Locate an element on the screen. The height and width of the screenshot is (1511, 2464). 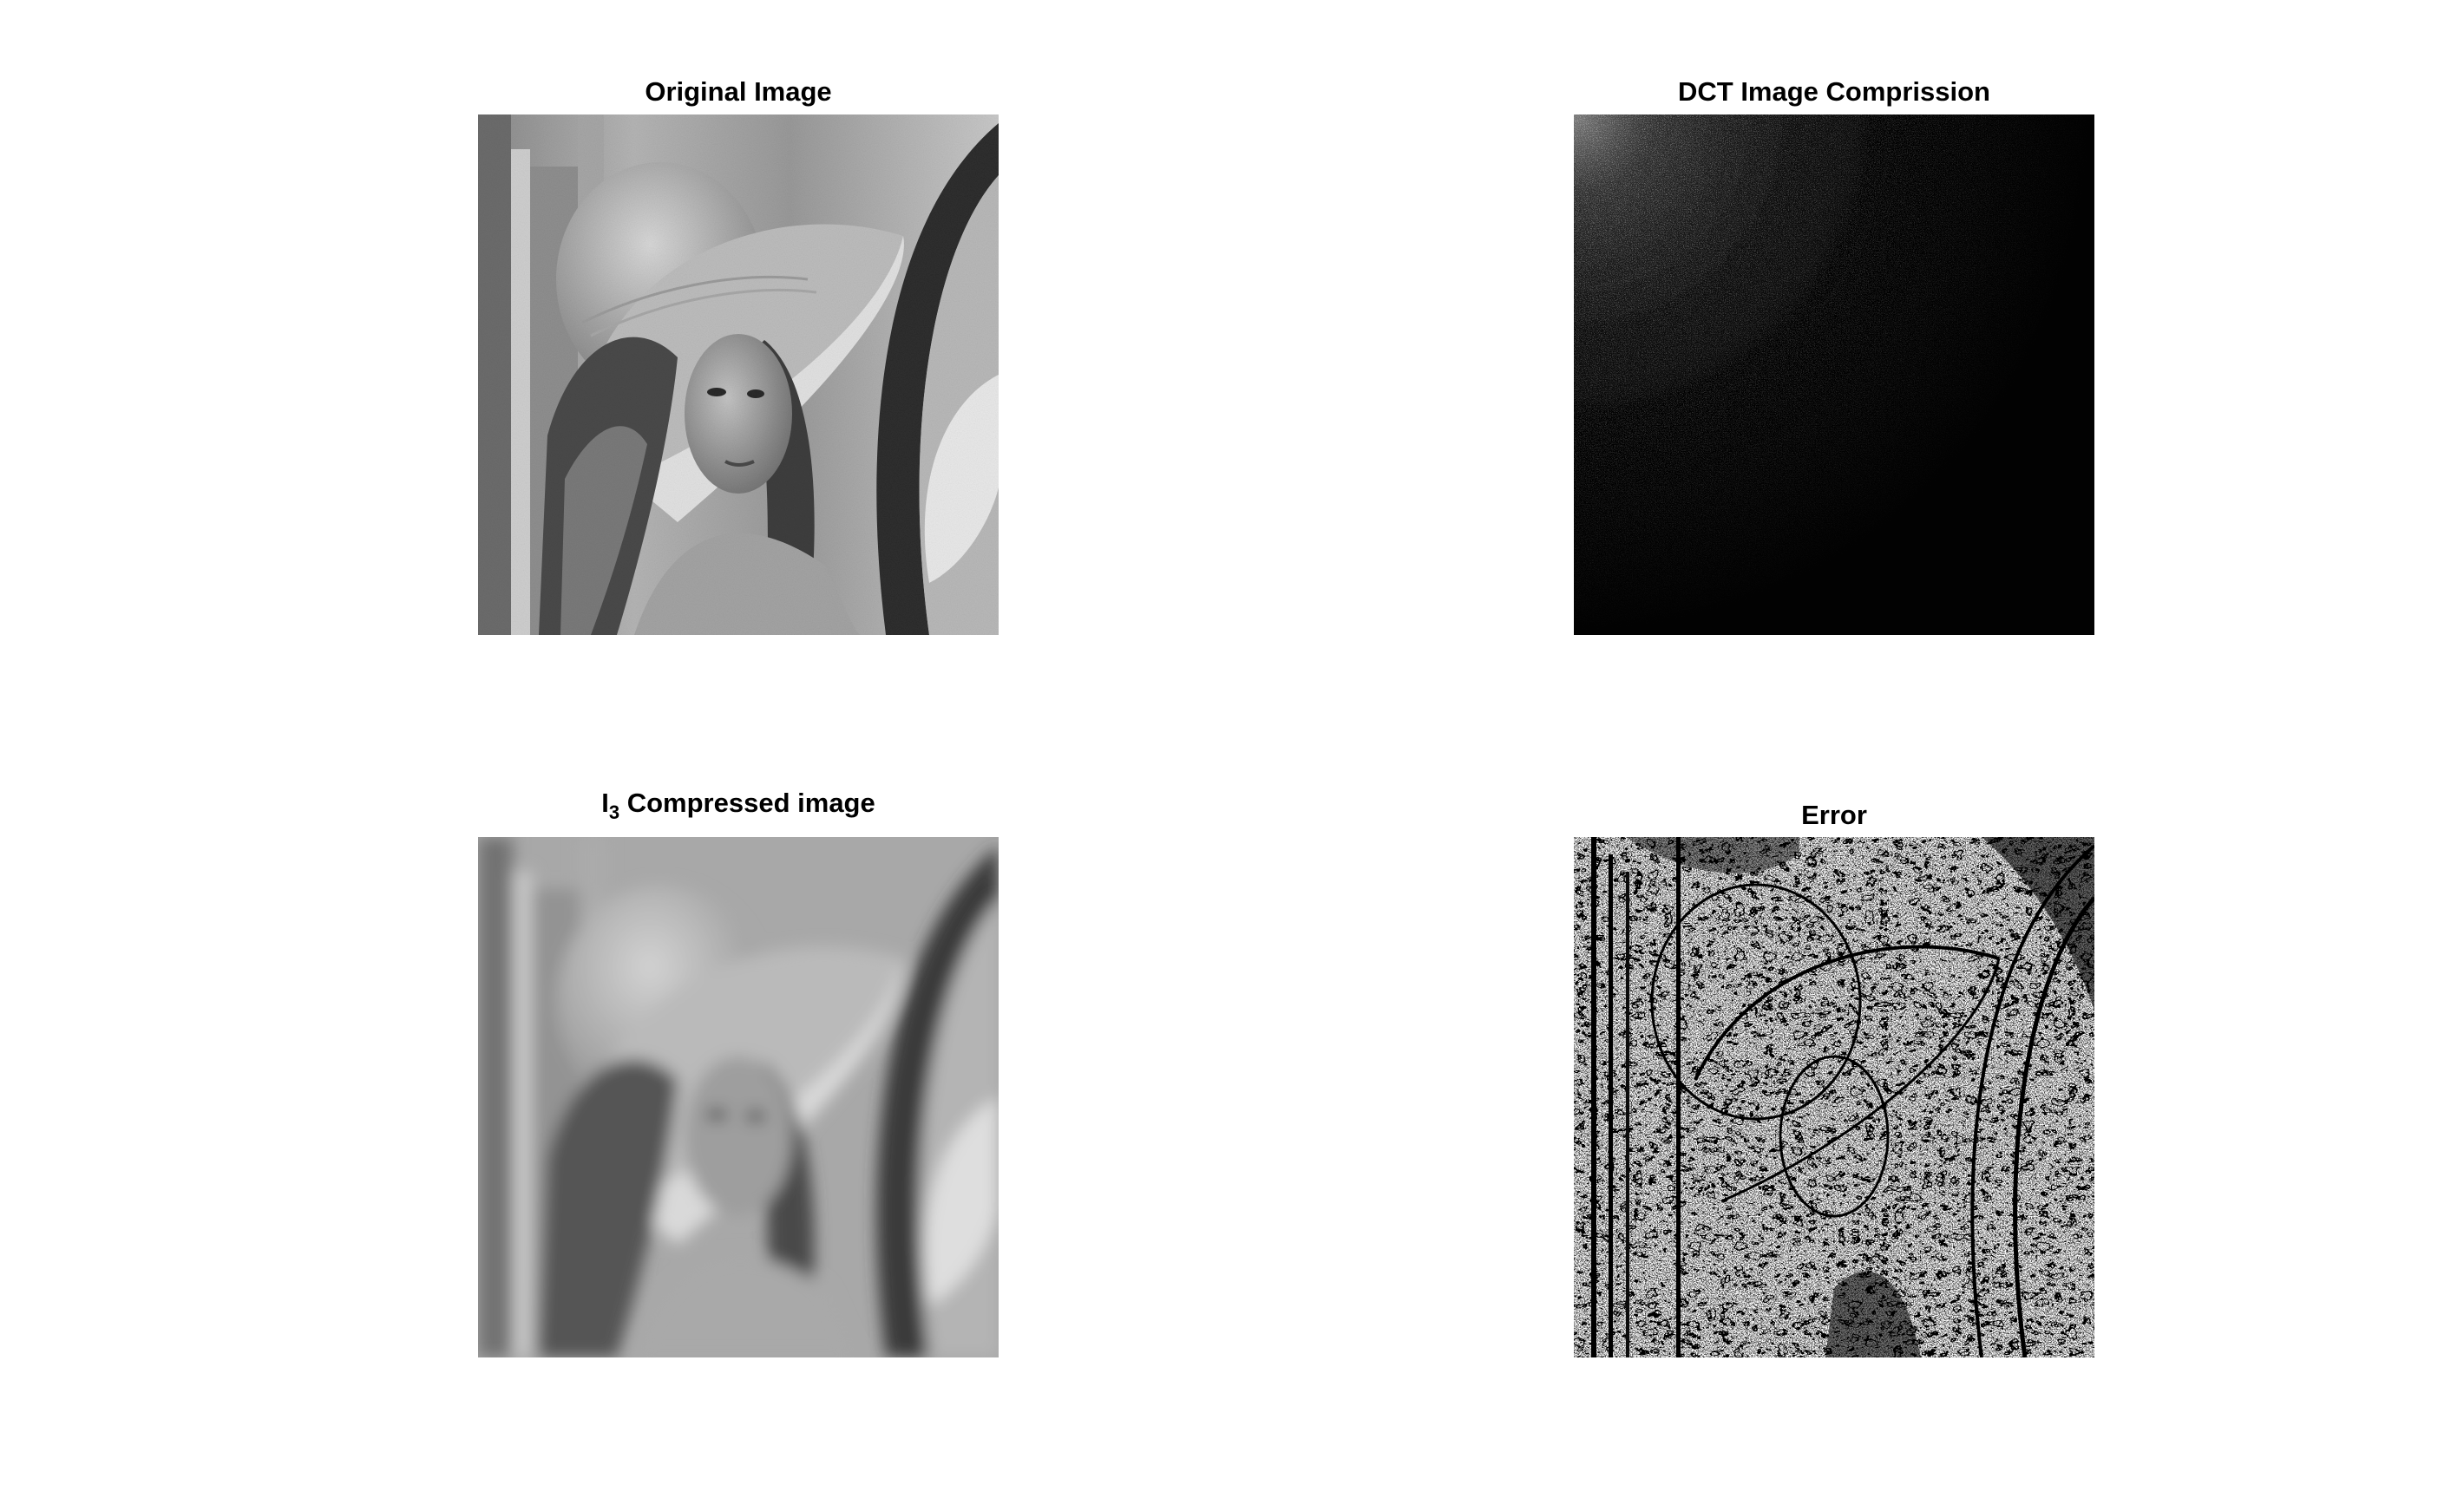
dct-coefficients-image is located at coordinates (1834, 374).